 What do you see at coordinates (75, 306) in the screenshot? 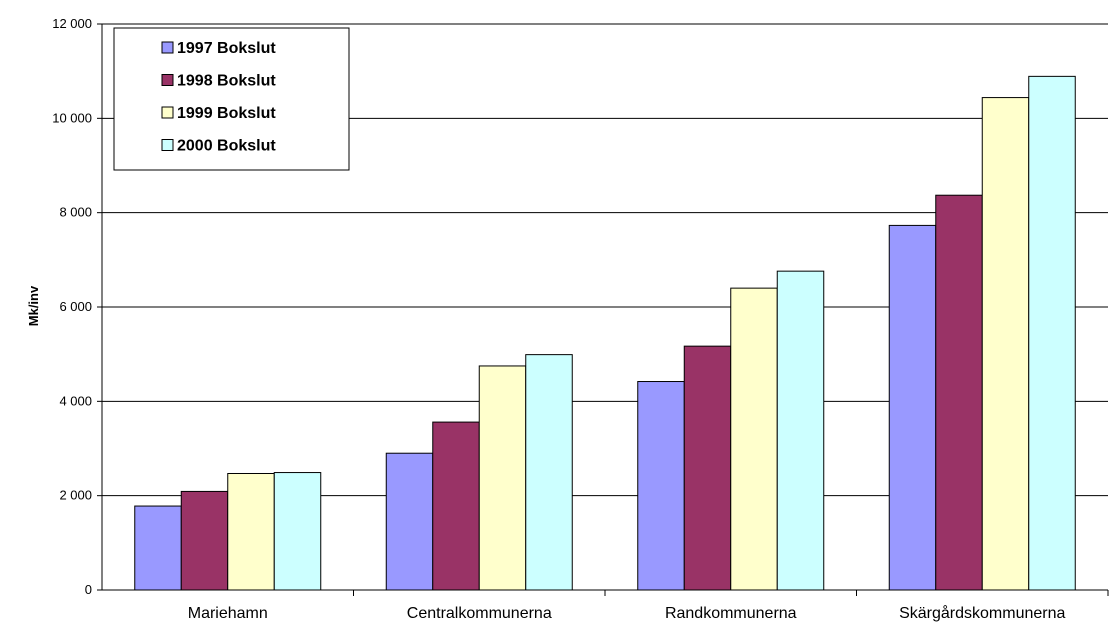
I see `y-tick-label: 6 000` at bounding box center [75, 306].